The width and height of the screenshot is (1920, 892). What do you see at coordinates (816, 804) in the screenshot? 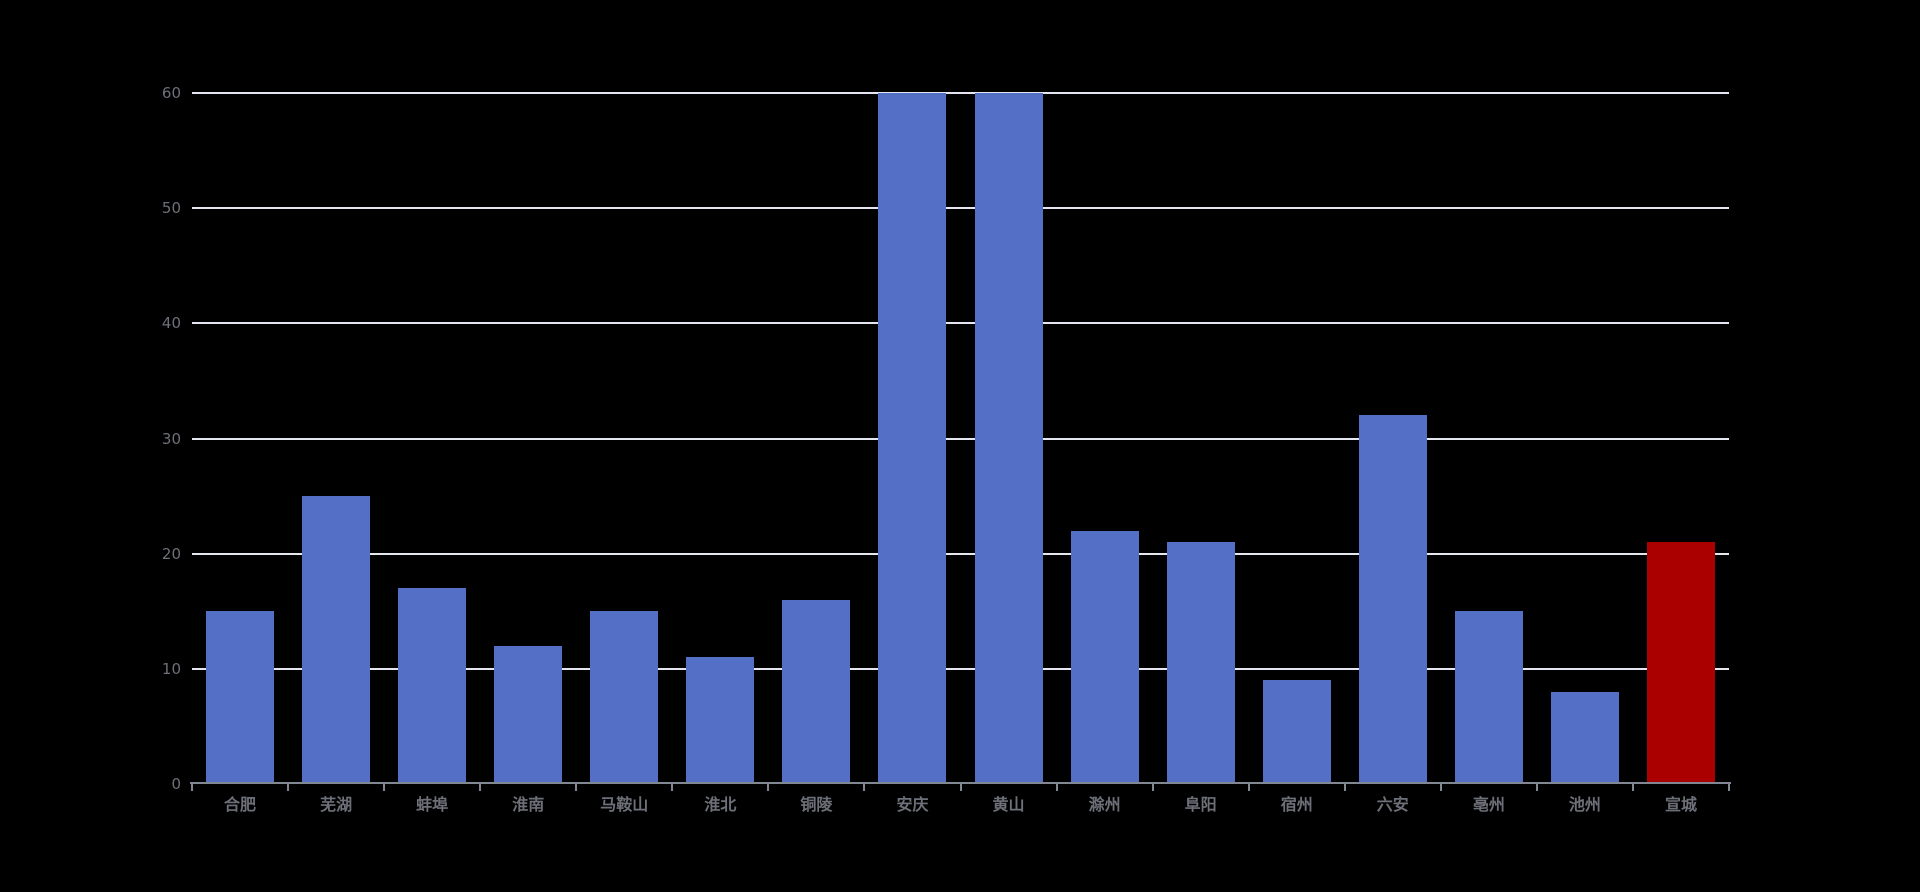
I see `x-axis-category-label: 铜陵` at bounding box center [816, 804].